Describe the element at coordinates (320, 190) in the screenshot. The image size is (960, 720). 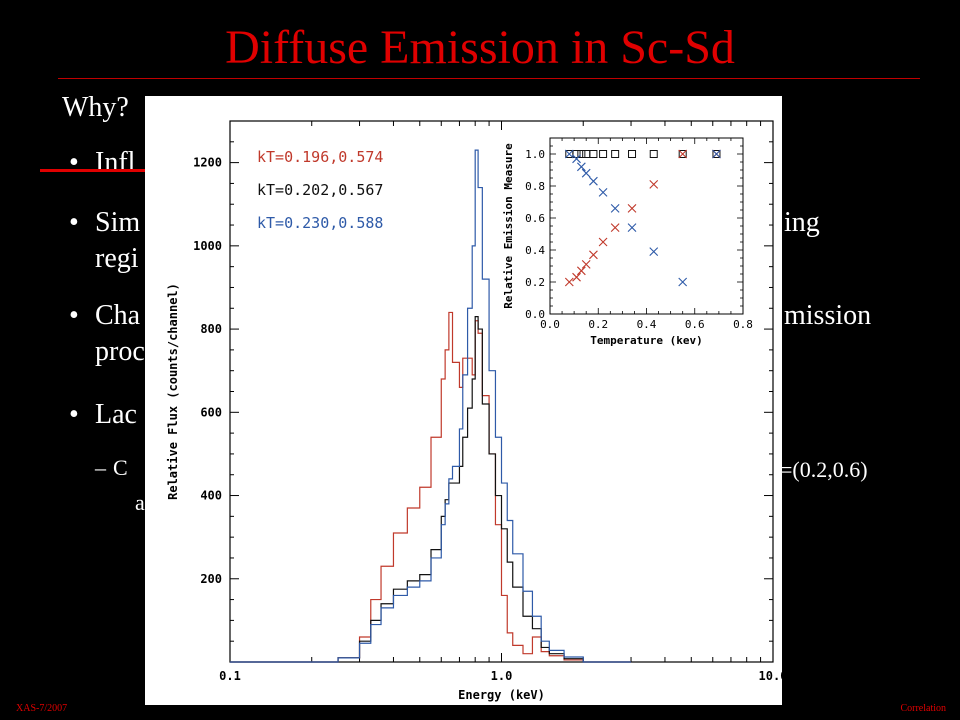
I see `legend-entry-2: kT=0.202,0.567` at that location.